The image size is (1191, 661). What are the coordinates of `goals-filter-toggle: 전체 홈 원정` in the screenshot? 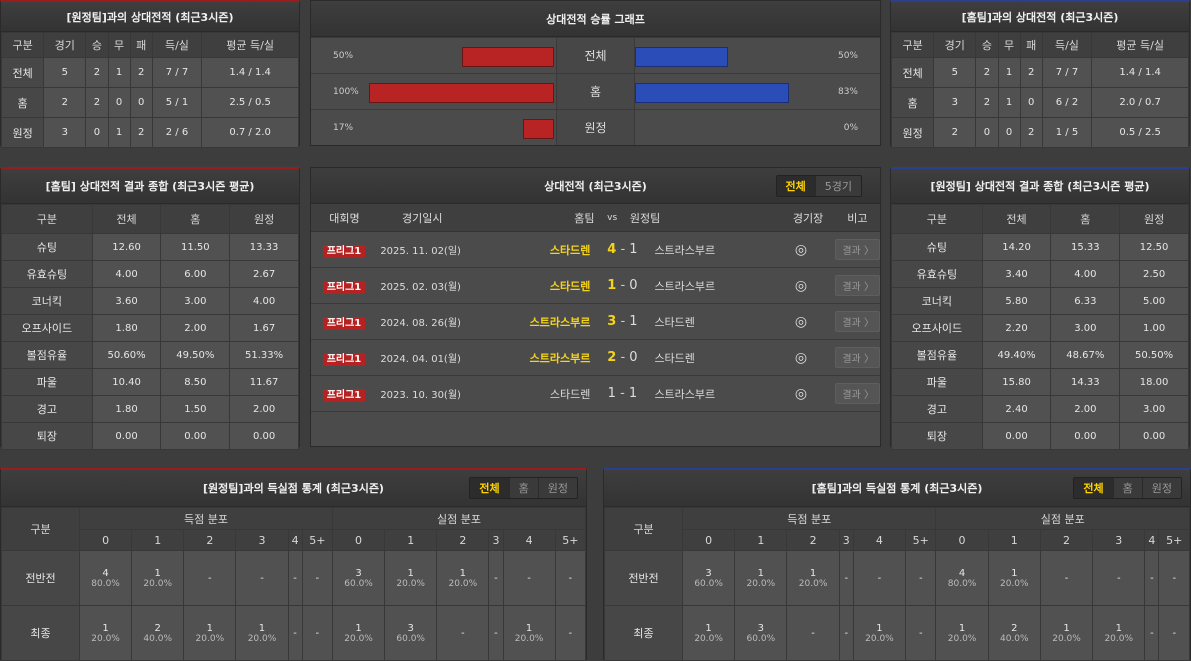 It's located at (523, 488).